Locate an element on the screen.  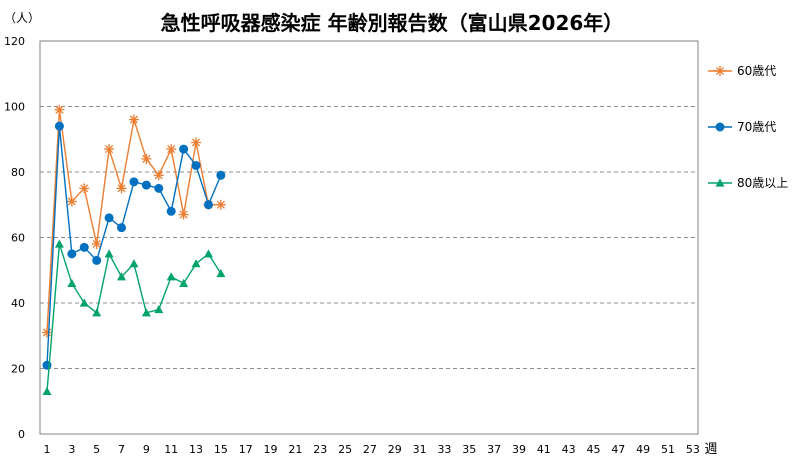
x-tick-label: 25 is located at coordinates (345, 449).